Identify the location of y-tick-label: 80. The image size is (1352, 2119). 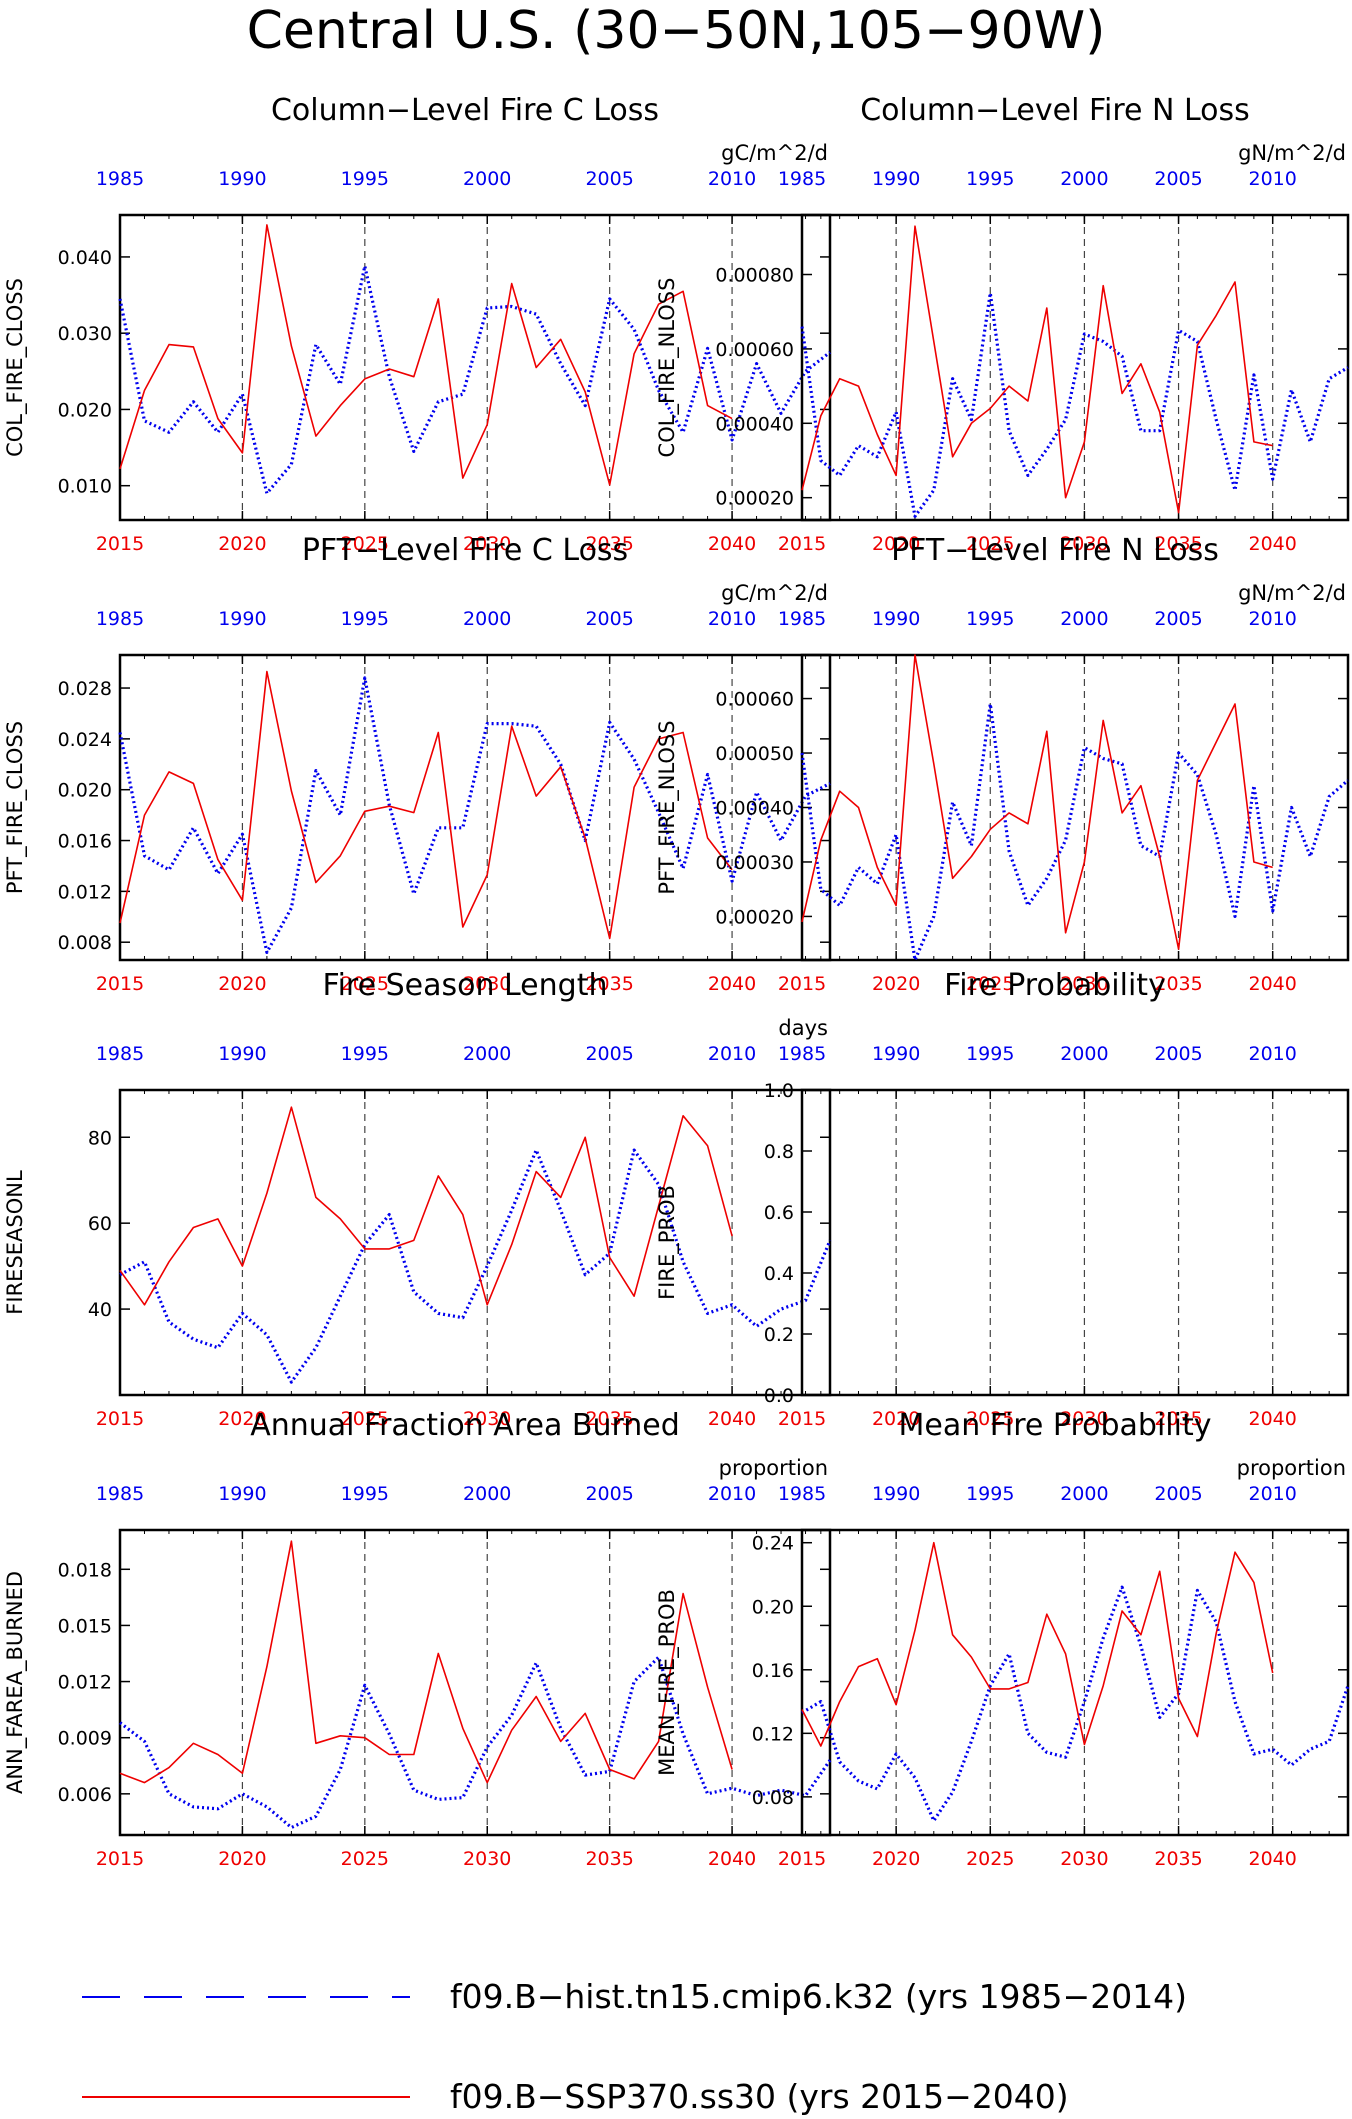
(100, 1138).